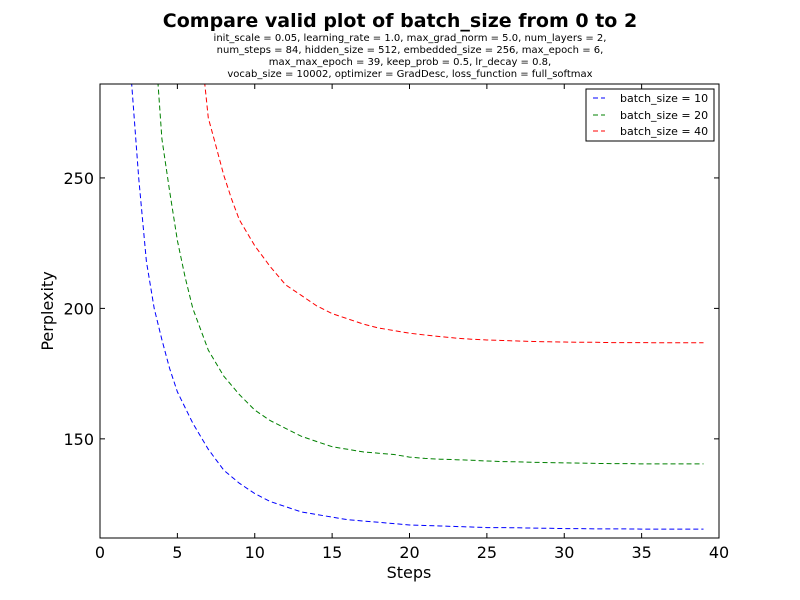 This screenshot has height=600, width=800. What do you see at coordinates (719, 552) in the screenshot?
I see `x-tick-label-40: 40` at bounding box center [719, 552].